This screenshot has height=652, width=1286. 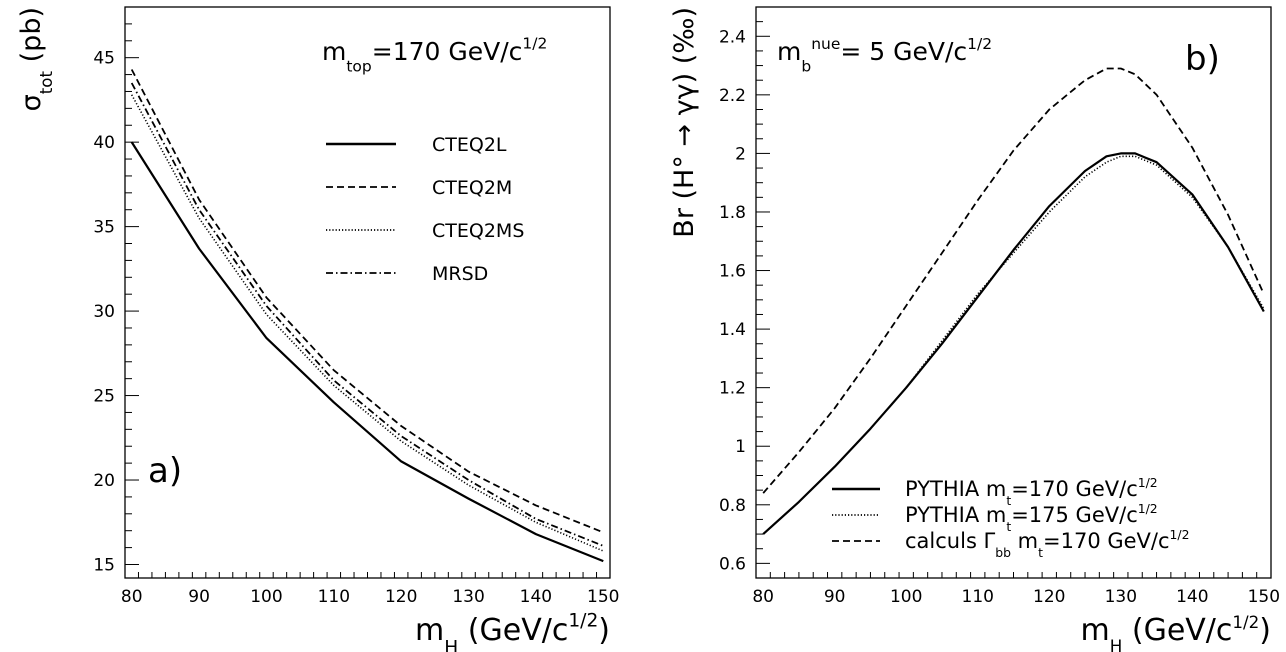 What do you see at coordinates (1202, 59) in the screenshot?
I see `panel-tag: b)` at bounding box center [1202, 59].